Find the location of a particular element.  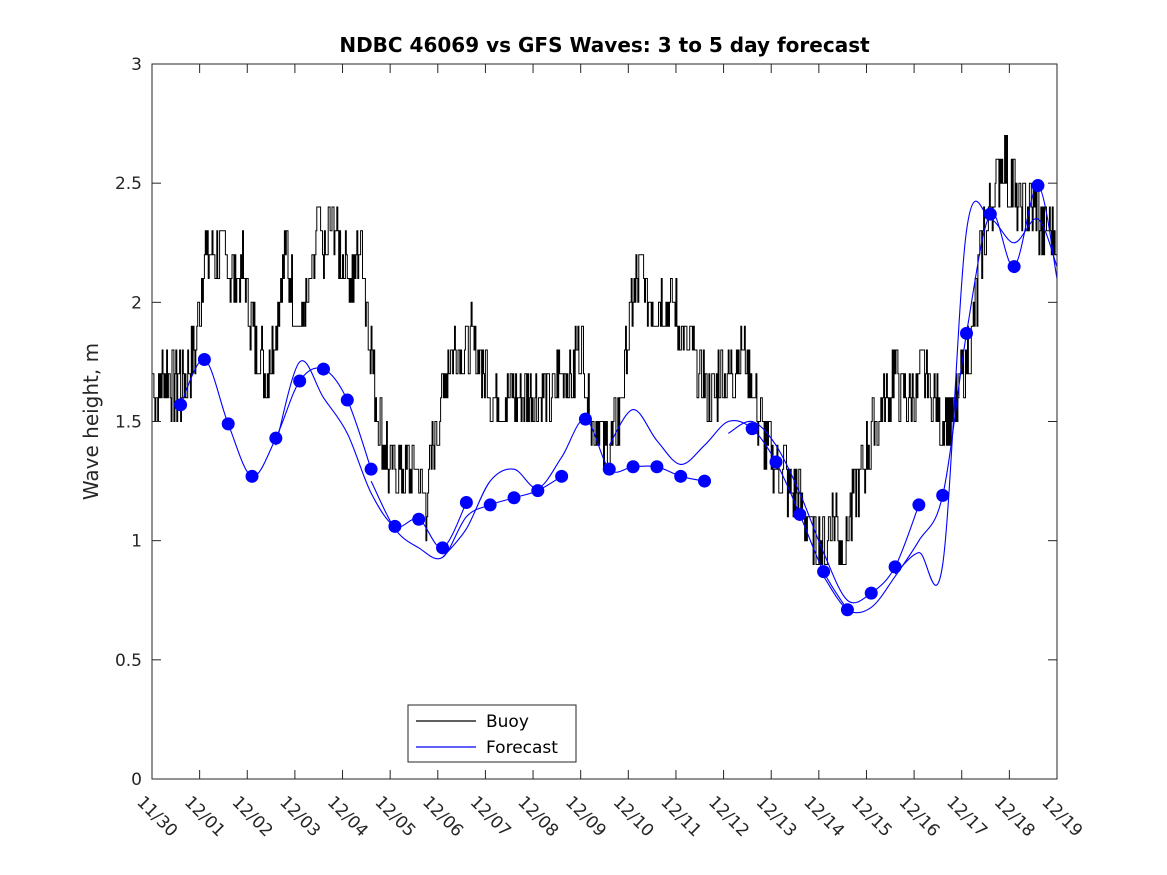

y-tick-label: 1 is located at coordinates (136, 542).